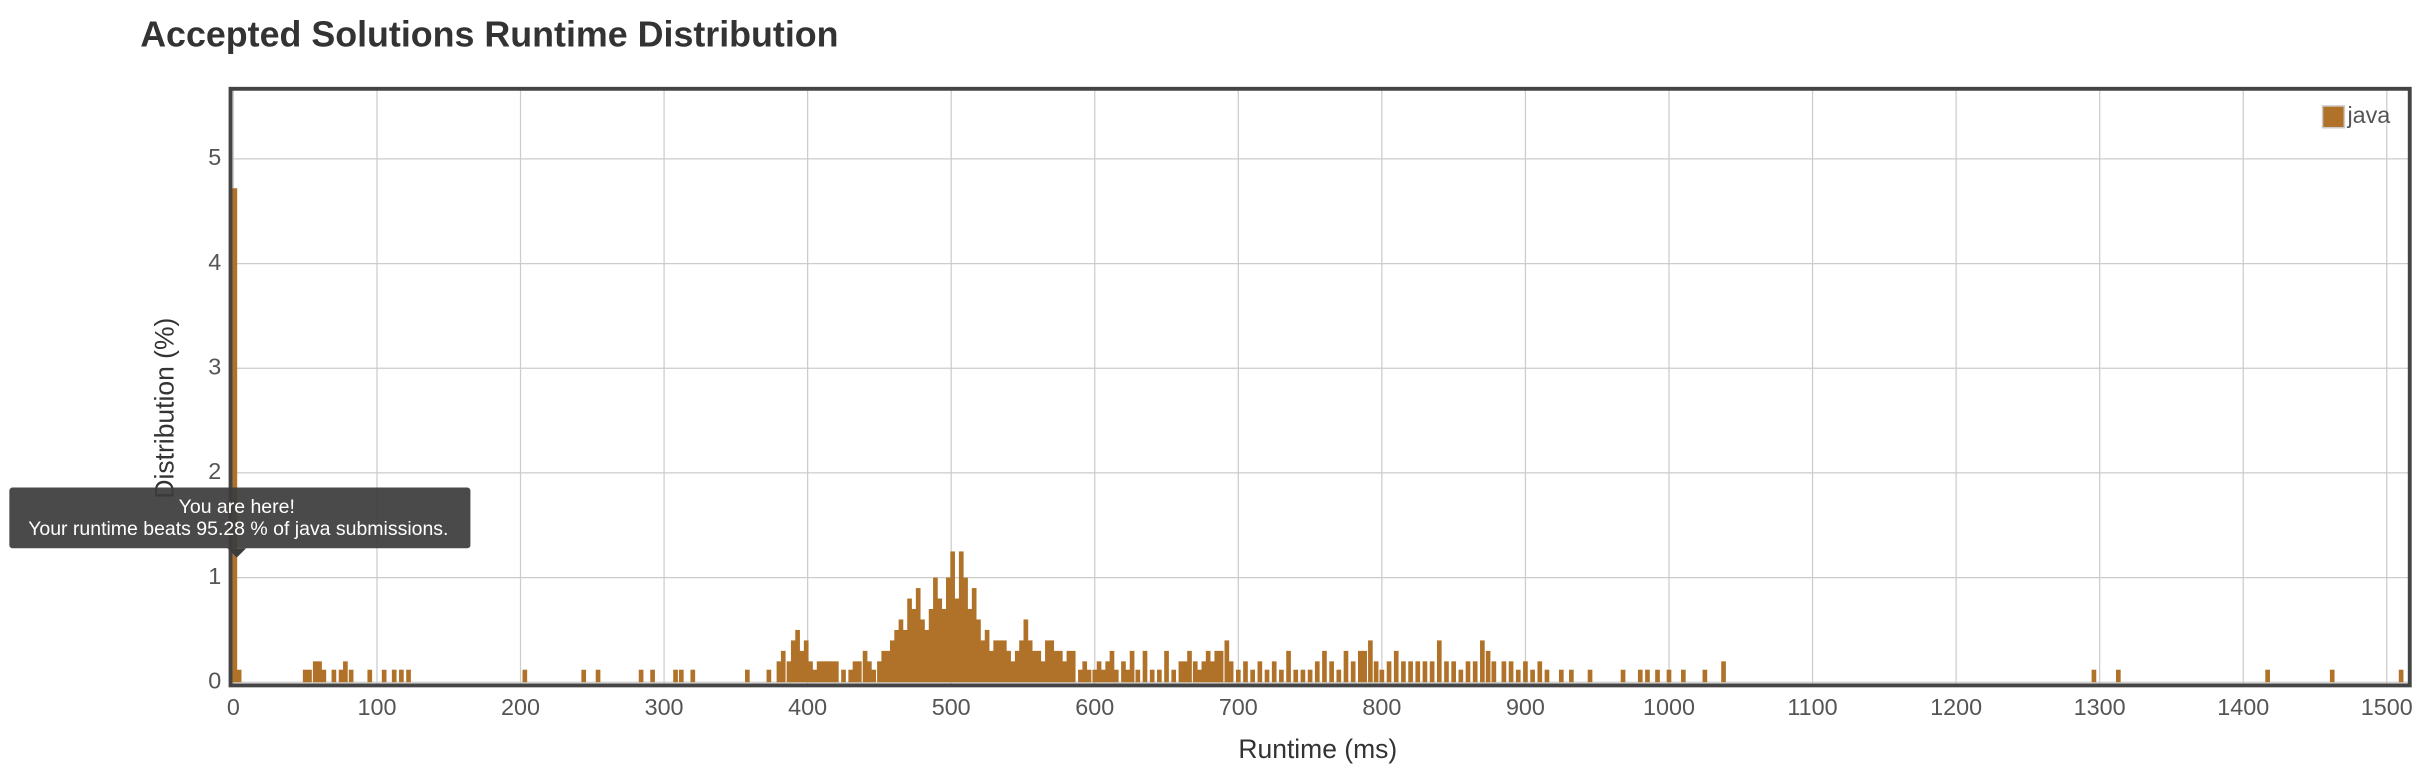  Describe the element at coordinates (2100, 707) in the screenshot. I see `x-tick-label: 1300` at that location.